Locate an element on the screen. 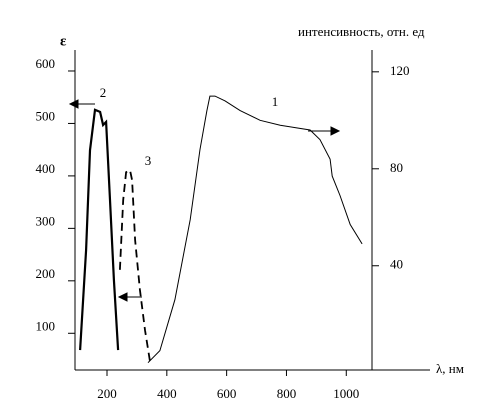  y-tick-label: 600 is located at coordinates (46, 63).